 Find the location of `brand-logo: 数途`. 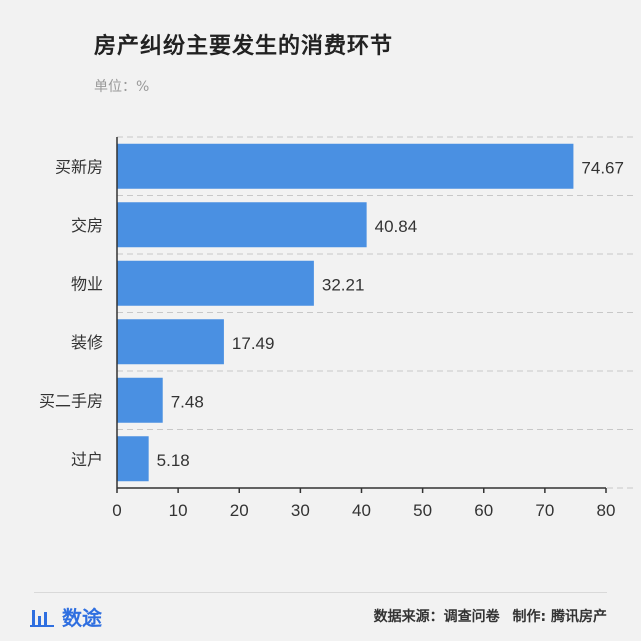

brand-logo: 数途 is located at coordinates (66, 616).